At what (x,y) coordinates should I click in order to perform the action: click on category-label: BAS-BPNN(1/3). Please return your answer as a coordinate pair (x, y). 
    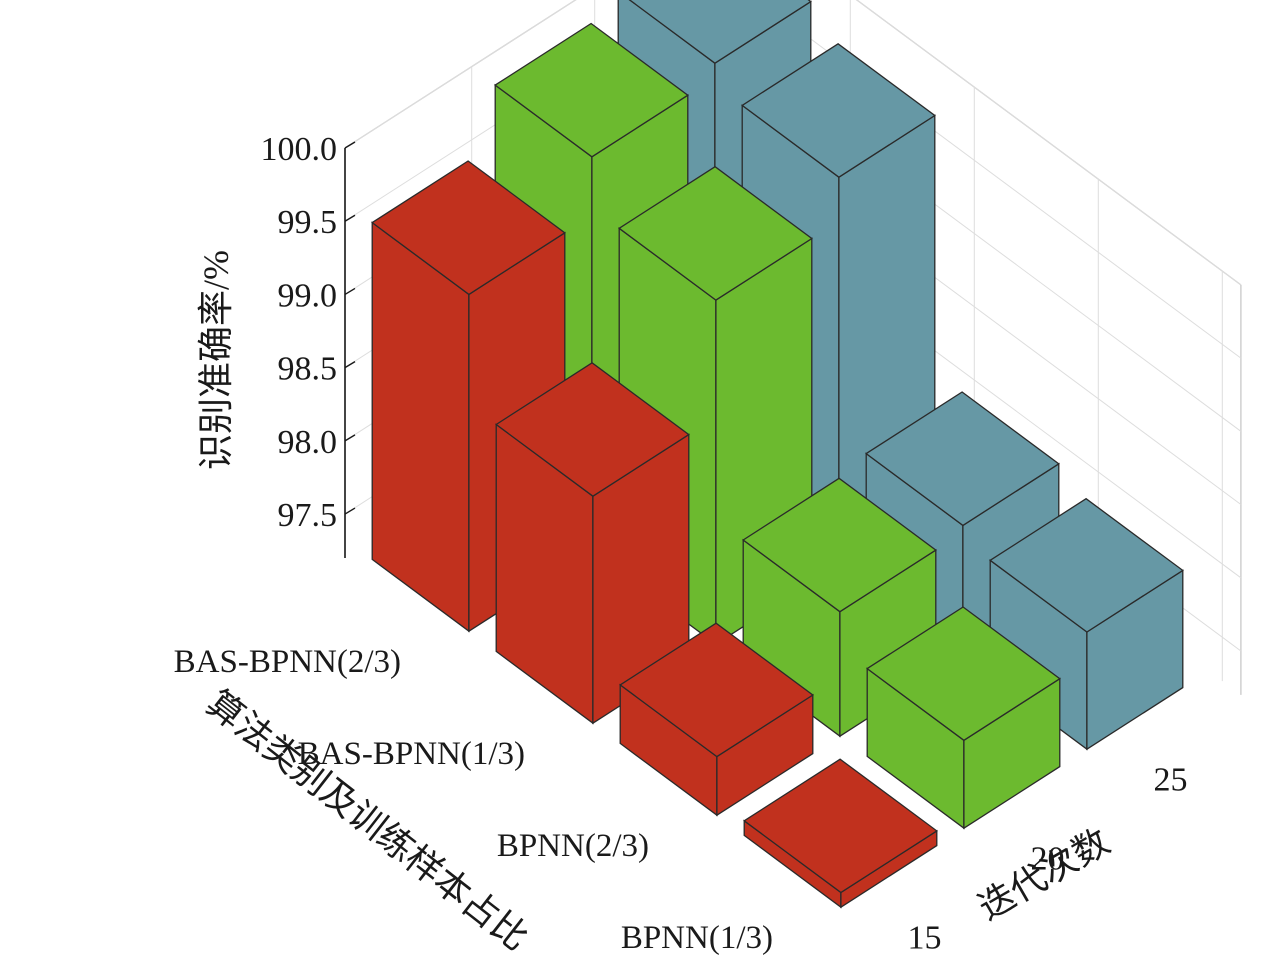
    Looking at the image, I should click on (411, 754).